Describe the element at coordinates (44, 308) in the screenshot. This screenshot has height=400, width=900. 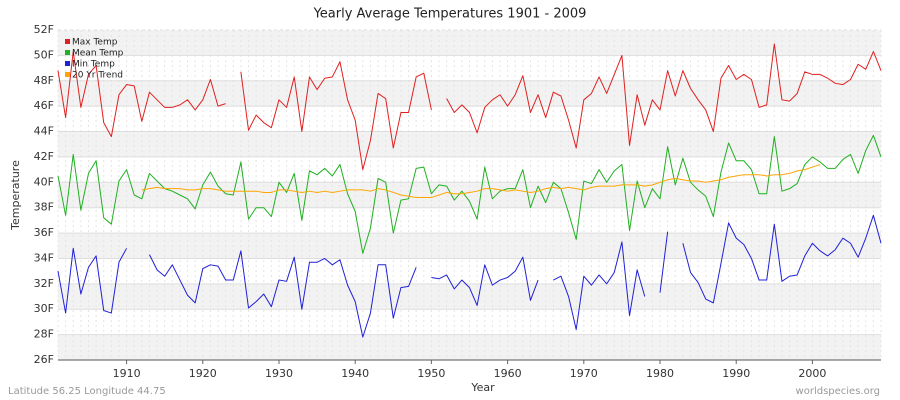
I see `y-tick-label: 30F` at that location.